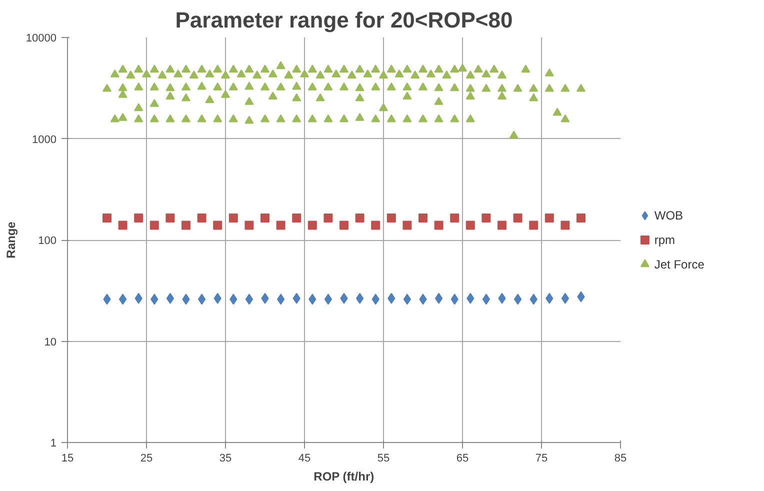 The height and width of the screenshot is (491, 764). I want to click on y-tick-label: 100, so click(47, 241).